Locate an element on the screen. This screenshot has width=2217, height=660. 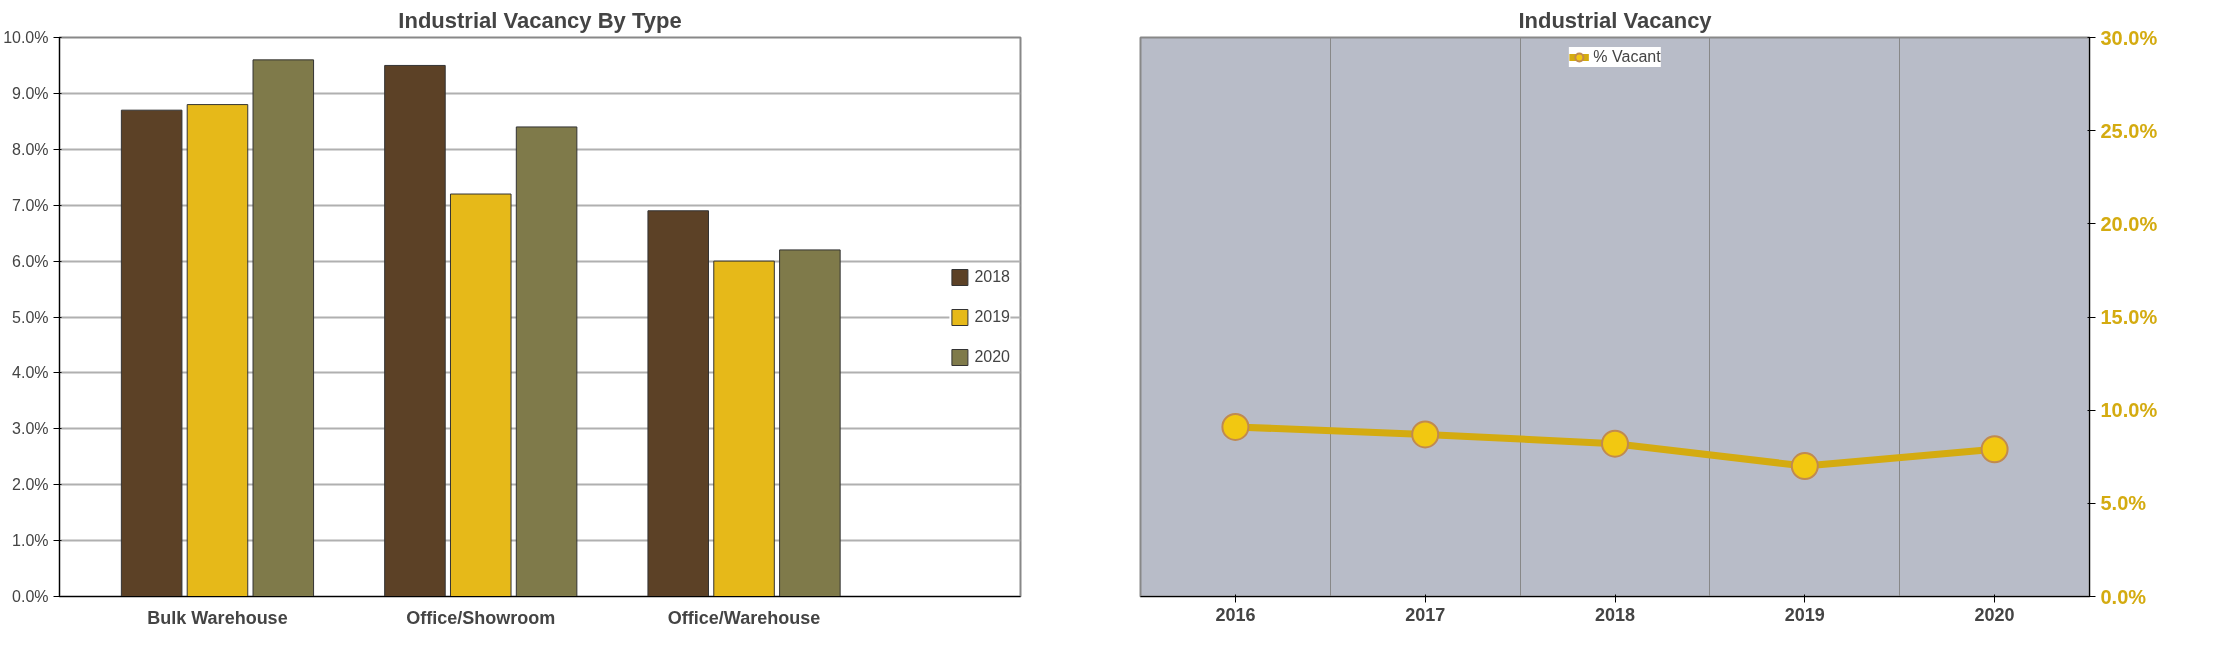
legend-label: 2018 is located at coordinates (992, 276).